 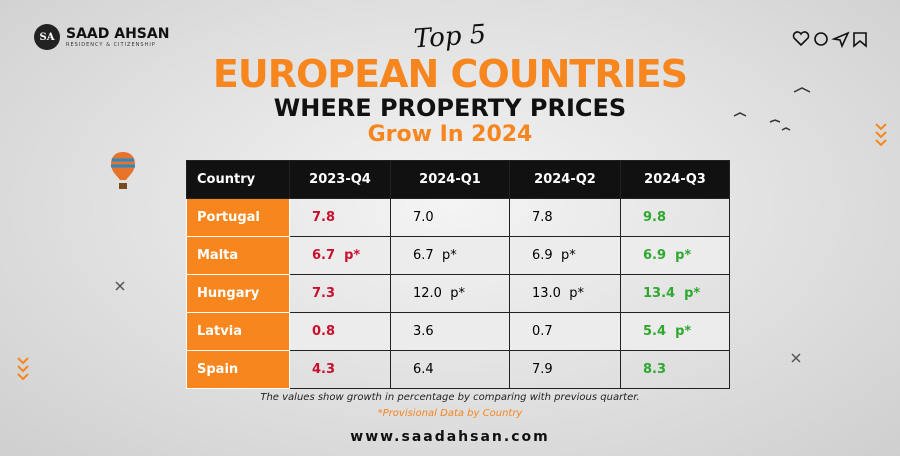 I want to click on value-cell: 13.4 p*, so click(x=675, y=293).